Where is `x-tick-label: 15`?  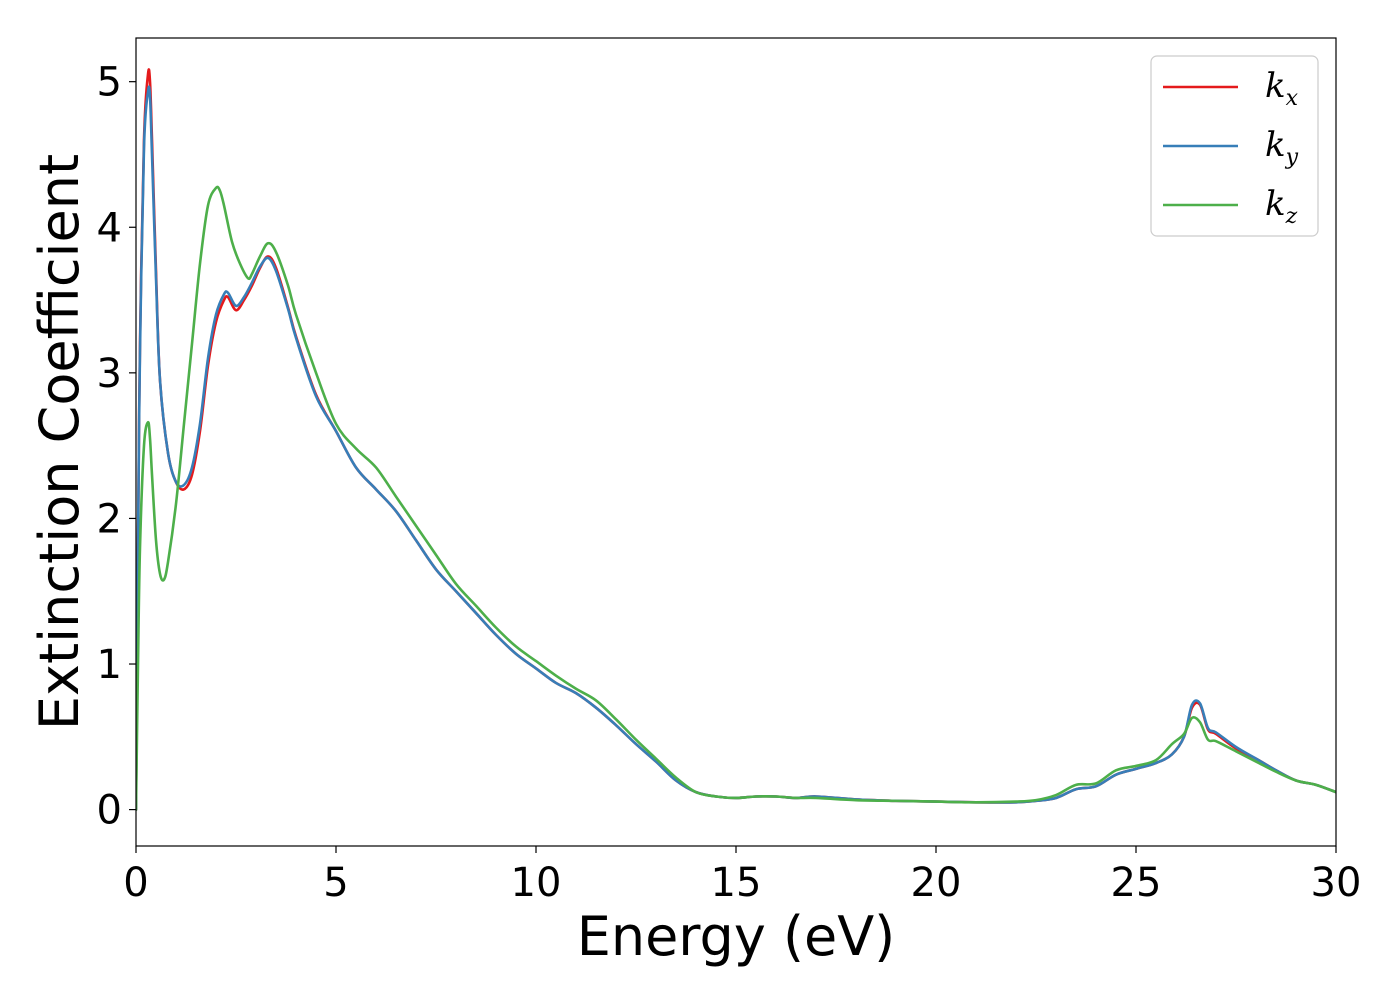
x-tick-label: 15 is located at coordinates (736, 883).